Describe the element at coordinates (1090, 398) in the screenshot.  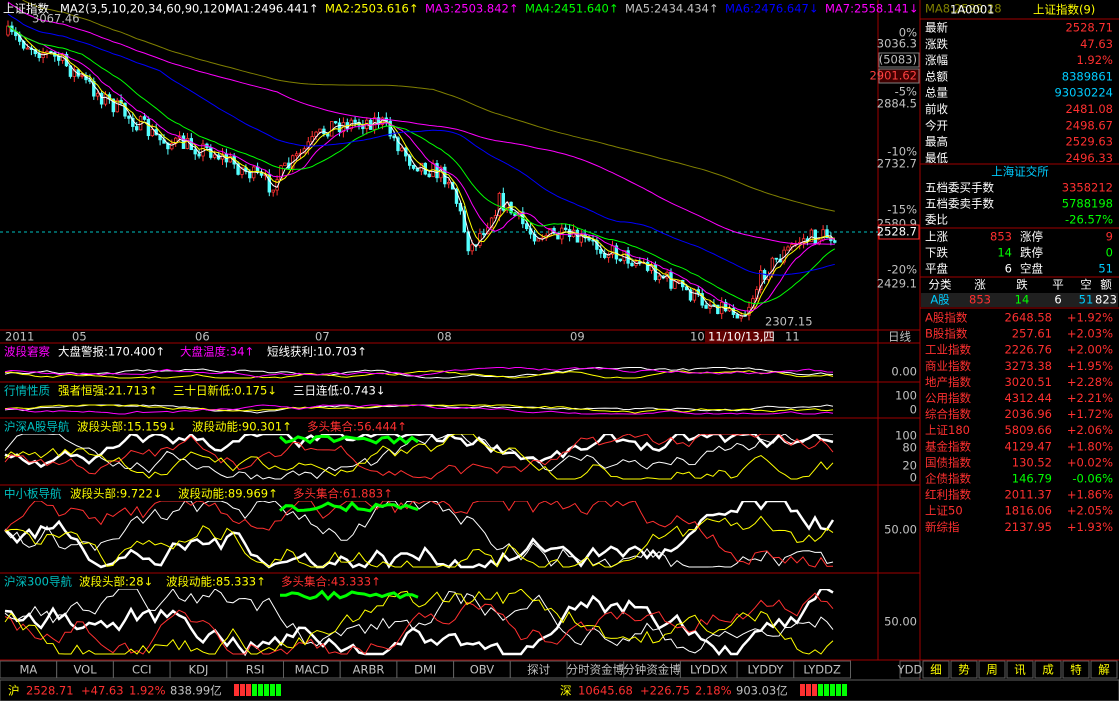
I see `index-pct: +2.21%` at that location.